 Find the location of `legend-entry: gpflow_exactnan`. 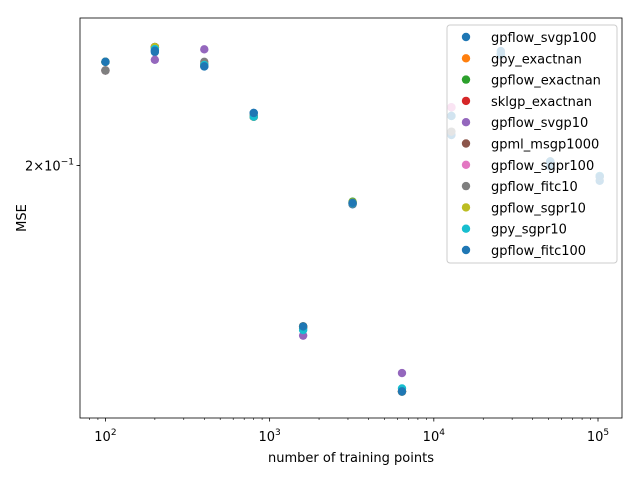

legend-entry: gpflow_exactnan is located at coordinates (531, 81).